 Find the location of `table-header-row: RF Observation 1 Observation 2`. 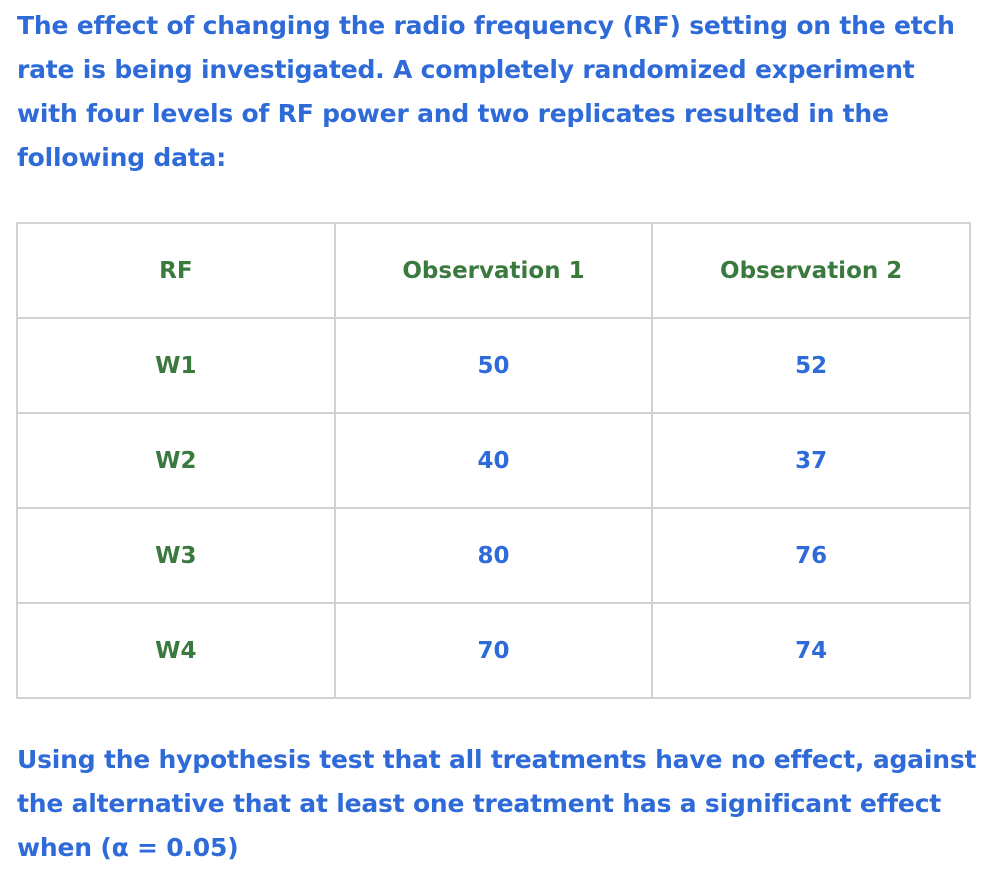

table-header-row: RF Observation 1 Observation 2 is located at coordinates (493, 270).